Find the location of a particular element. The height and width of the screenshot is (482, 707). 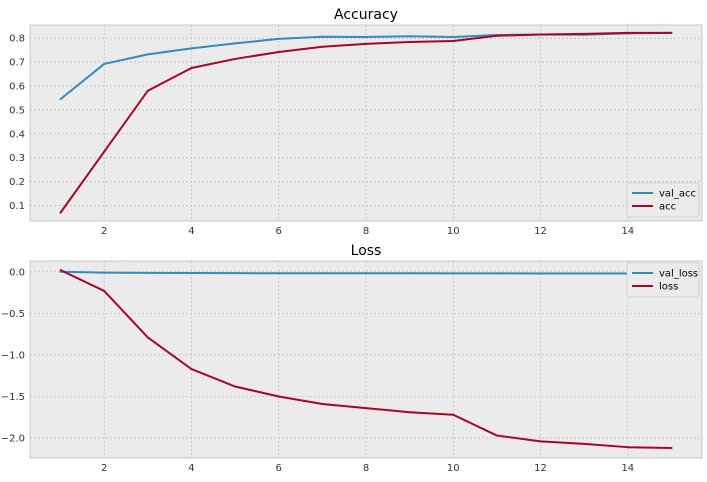

y-tick-label: −2.0 is located at coordinates (13, 439).